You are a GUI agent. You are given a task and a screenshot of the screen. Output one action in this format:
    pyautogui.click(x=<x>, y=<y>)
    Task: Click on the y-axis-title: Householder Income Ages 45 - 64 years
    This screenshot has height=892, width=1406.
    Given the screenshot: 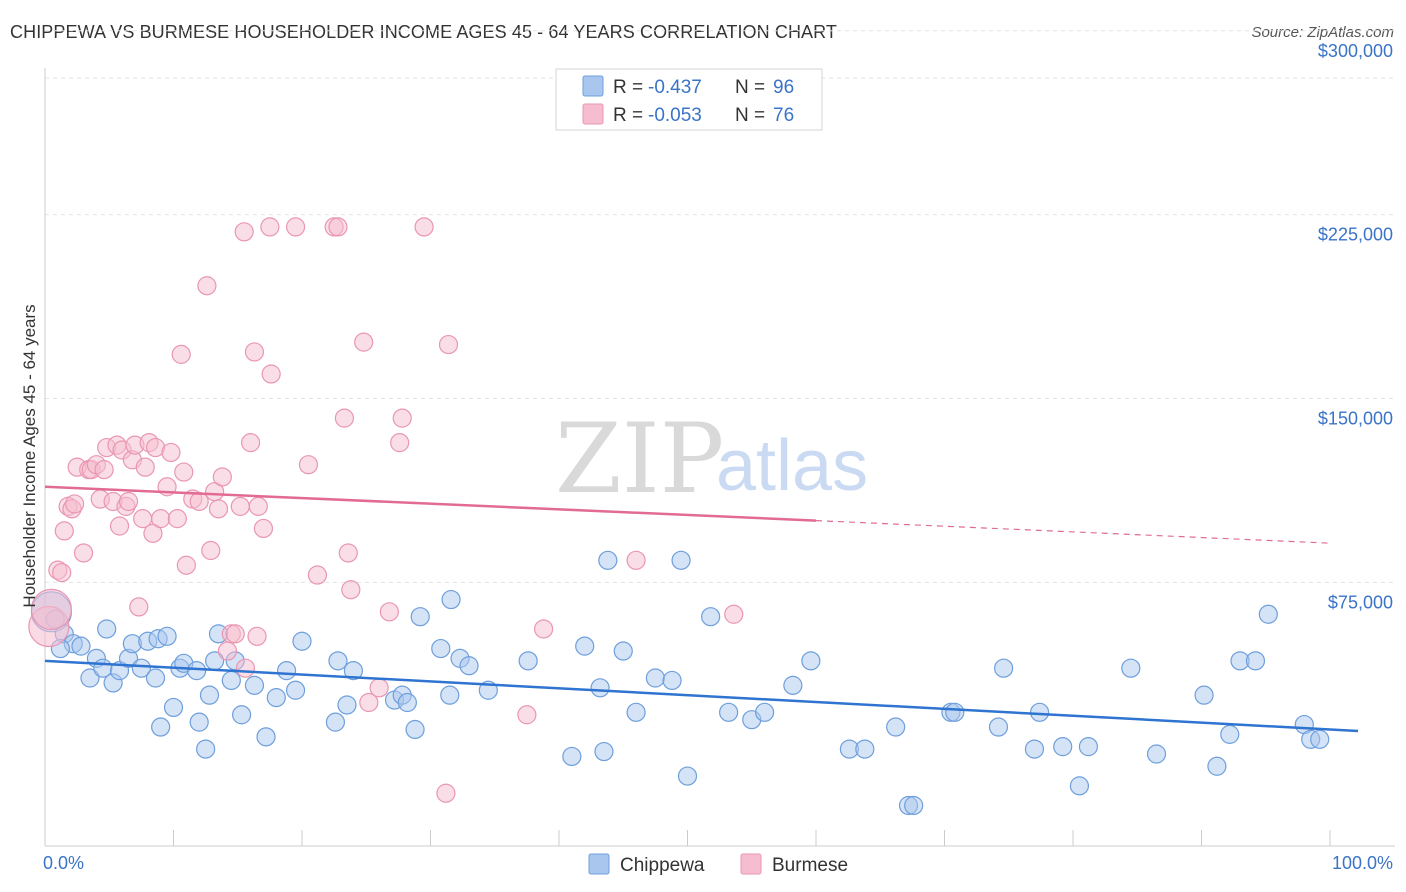 What is the action you would take?
    pyautogui.click(x=29, y=455)
    